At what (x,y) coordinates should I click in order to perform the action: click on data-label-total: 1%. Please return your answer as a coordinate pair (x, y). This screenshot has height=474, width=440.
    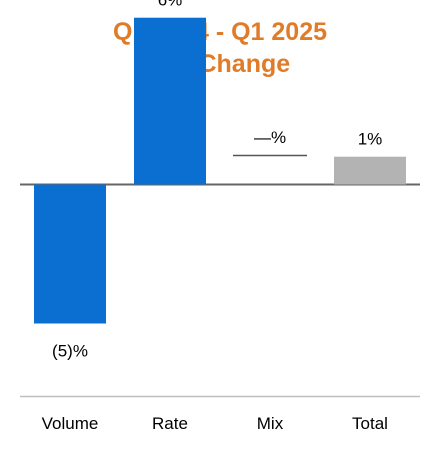
    Looking at the image, I should click on (370, 139).